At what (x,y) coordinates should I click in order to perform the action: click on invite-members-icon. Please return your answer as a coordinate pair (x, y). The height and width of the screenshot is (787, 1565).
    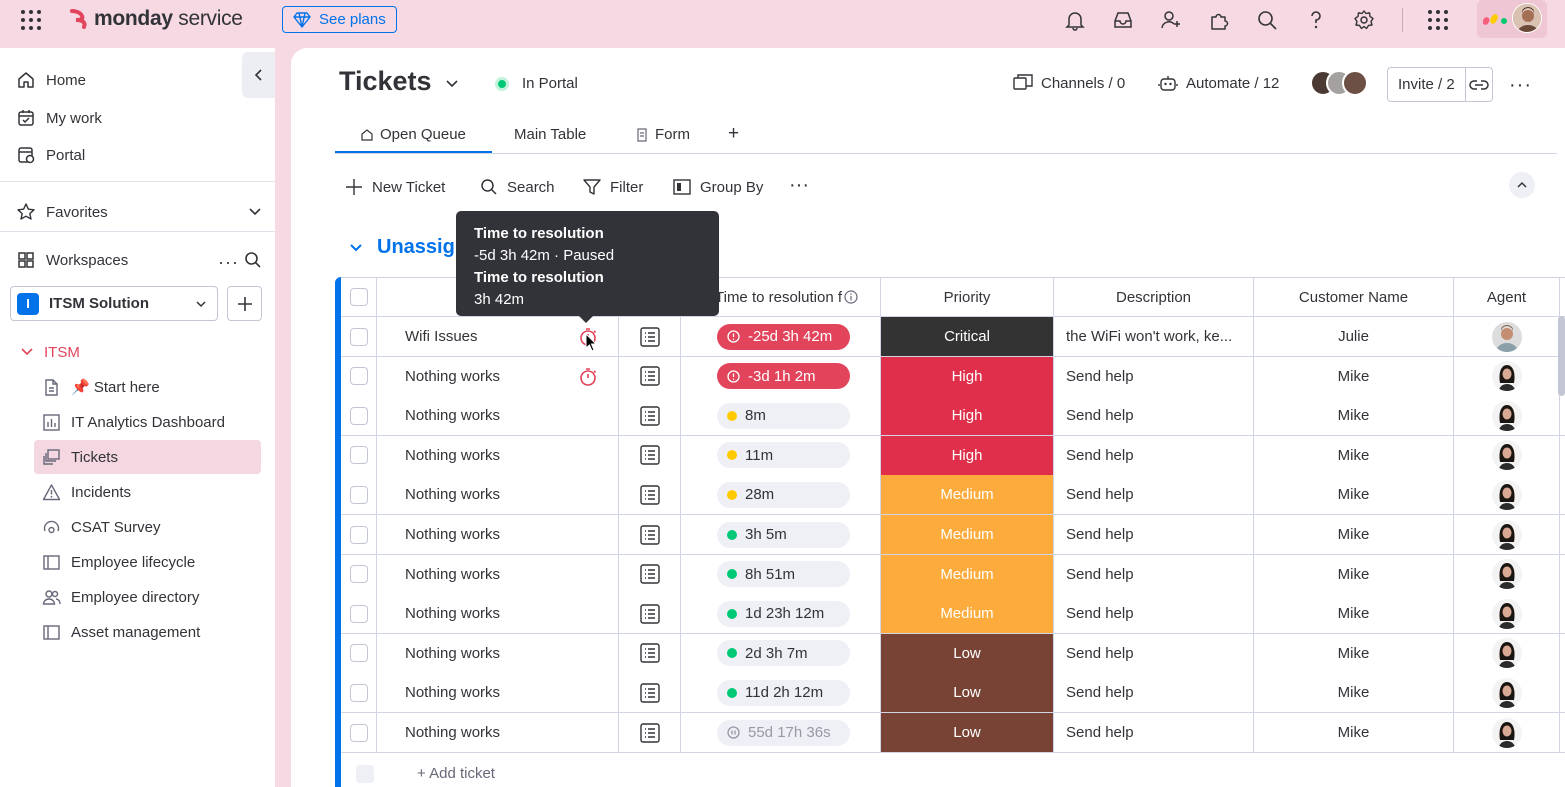
    Looking at the image, I should click on (1171, 20).